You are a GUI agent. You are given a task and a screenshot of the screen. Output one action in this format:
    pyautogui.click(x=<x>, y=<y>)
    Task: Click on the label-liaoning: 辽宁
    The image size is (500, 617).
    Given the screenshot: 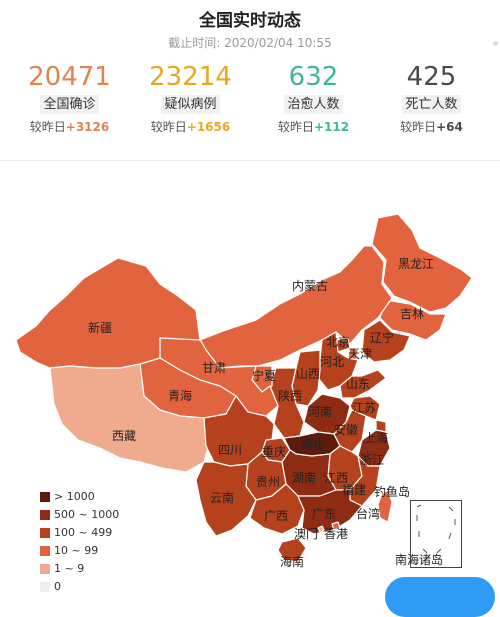 What is the action you would take?
    pyautogui.click(x=382, y=337)
    